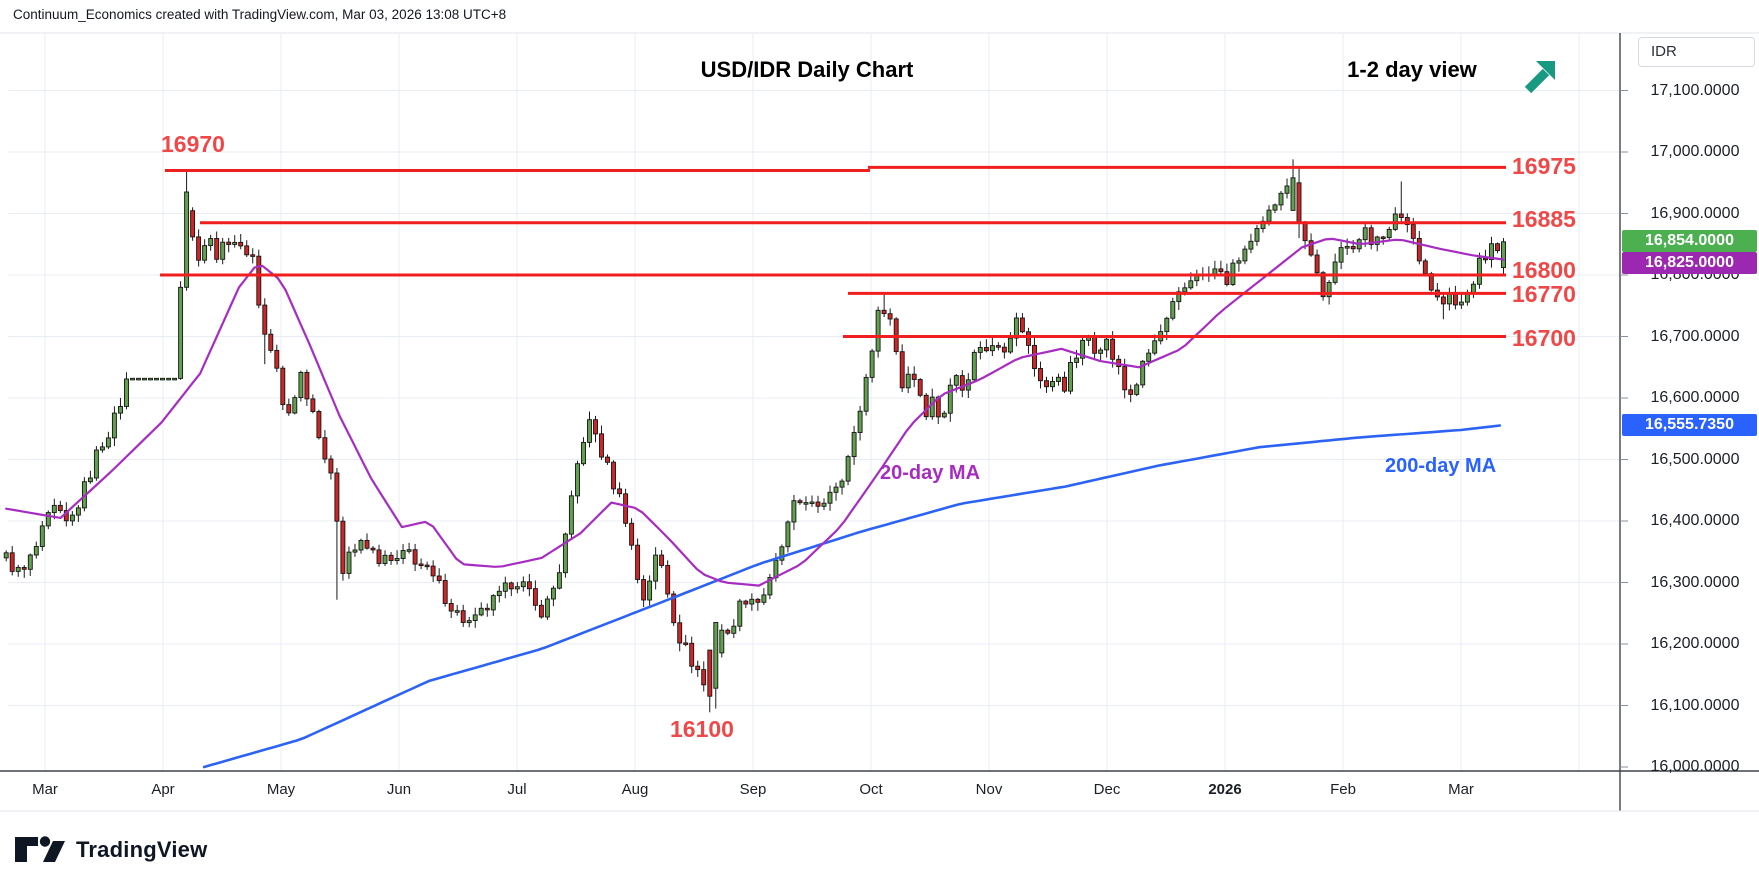  What do you see at coordinates (1689, 425) in the screenshot?
I see `price-badge-ma200-price: 16,555.7350` at bounding box center [1689, 425].